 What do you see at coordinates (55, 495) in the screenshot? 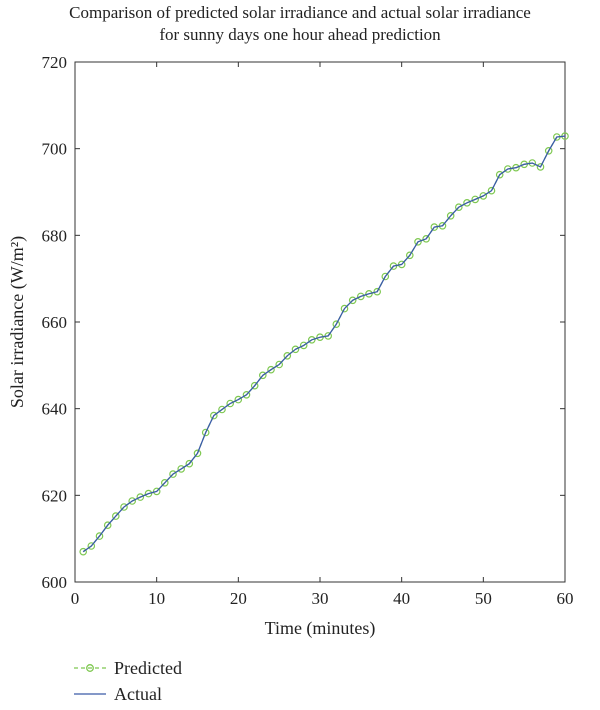
I see `y-tick-label: 620` at bounding box center [55, 495].